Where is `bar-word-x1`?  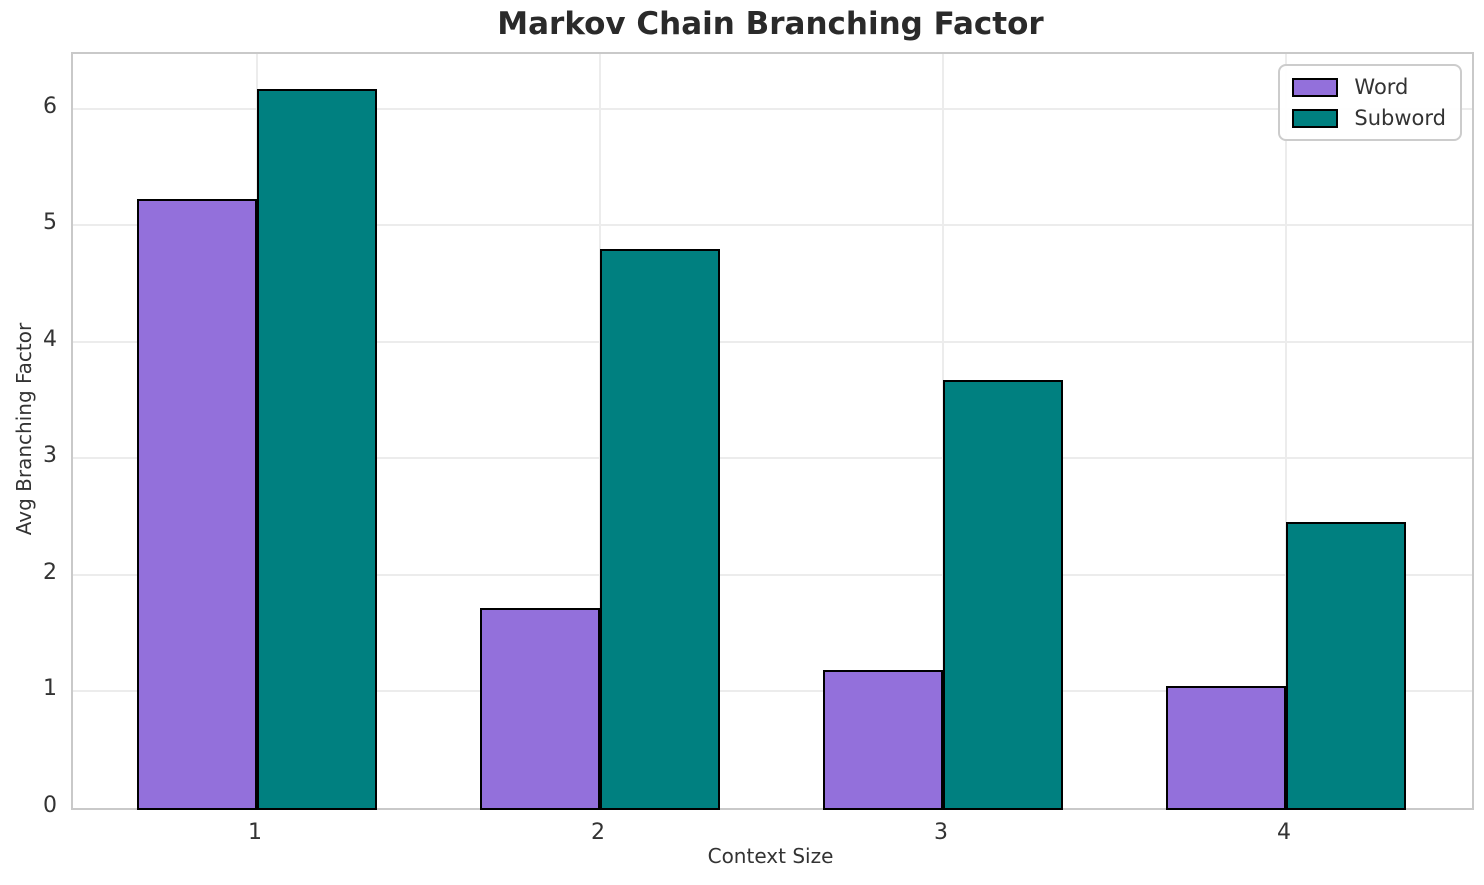 bar-word-x1 is located at coordinates (196, 504).